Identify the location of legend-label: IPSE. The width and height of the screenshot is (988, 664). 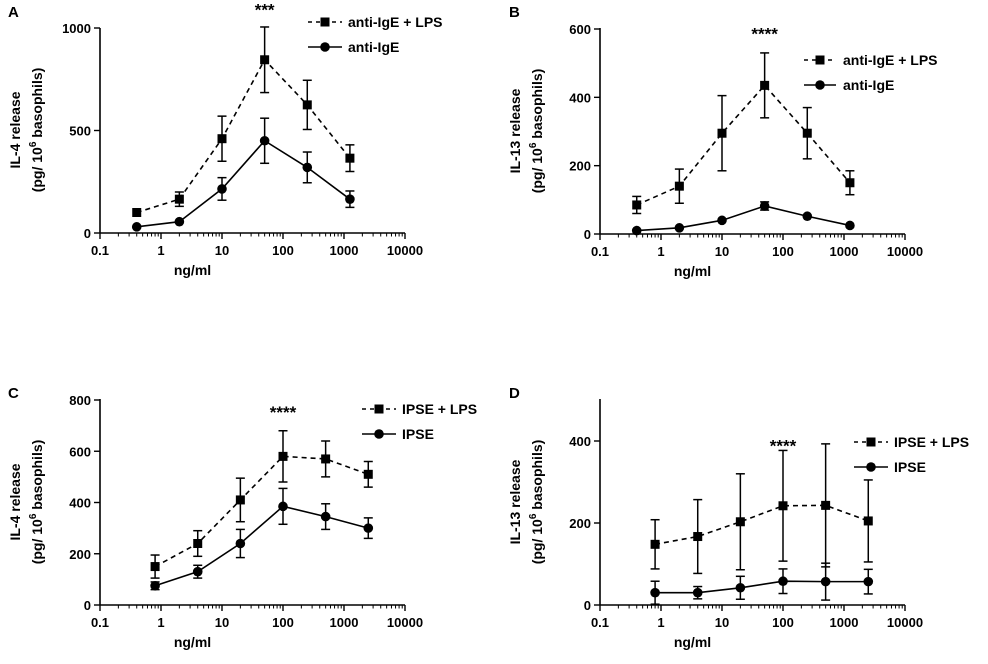
(418, 434).